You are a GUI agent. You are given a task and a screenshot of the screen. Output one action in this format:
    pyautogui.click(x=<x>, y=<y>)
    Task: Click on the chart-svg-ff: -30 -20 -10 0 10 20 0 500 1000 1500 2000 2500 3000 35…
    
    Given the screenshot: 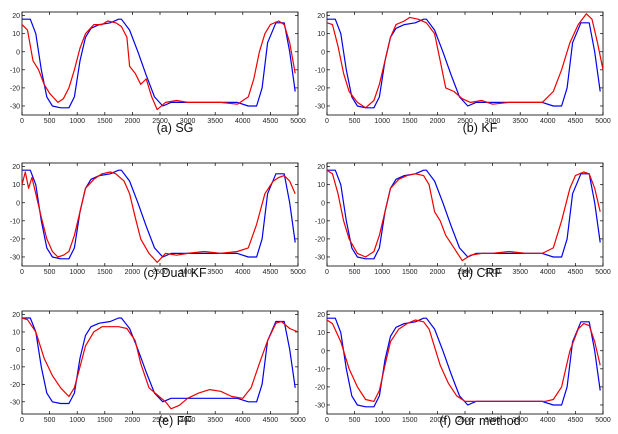 What is the action you would take?
    pyautogui.click(x=158, y=367)
    